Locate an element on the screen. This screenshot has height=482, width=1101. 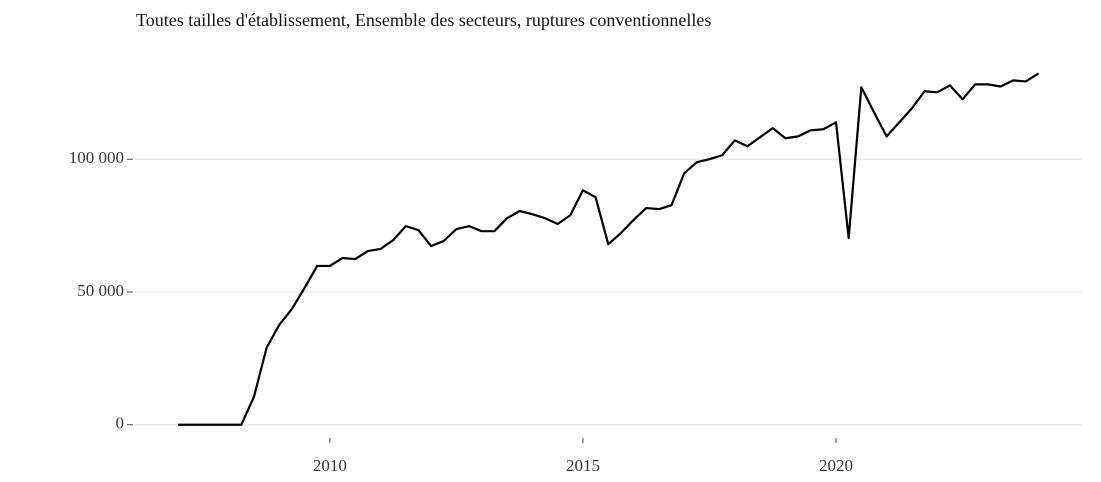
x-tick-label: 2020 is located at coordinates (836, 465).